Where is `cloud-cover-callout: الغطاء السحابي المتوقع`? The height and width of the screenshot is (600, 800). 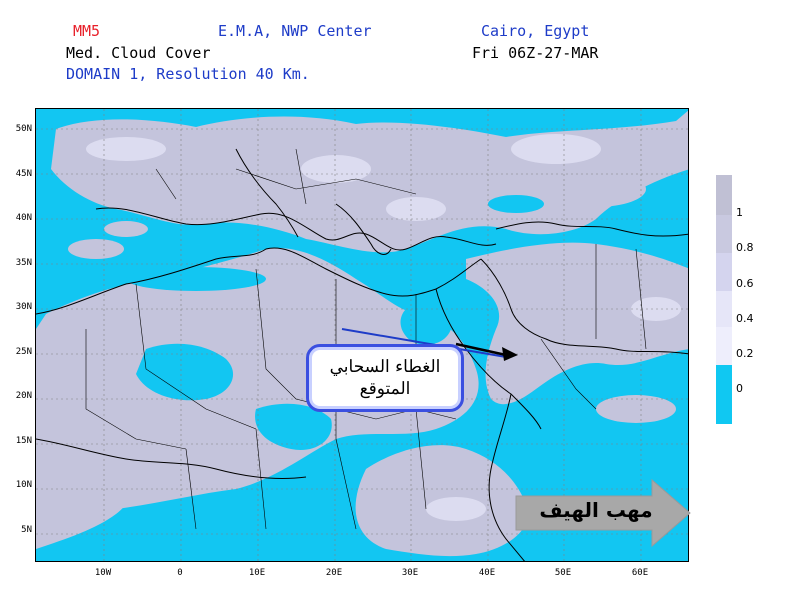
cloud-cover-callout: الغطاء السحابي المتوقع is located at coordinates (385, 378).